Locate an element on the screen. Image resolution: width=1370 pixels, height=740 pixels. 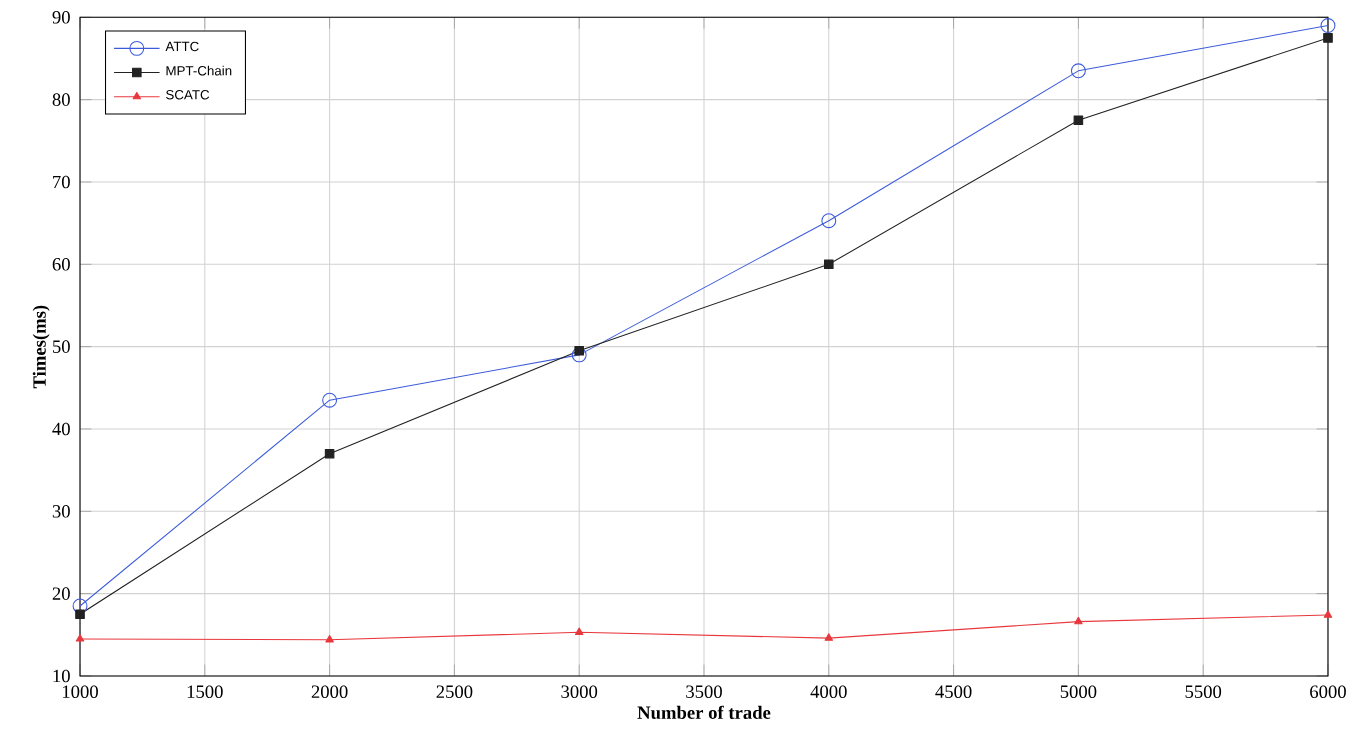
x-tick-label: 4500 is located at coordinates (953, 691).